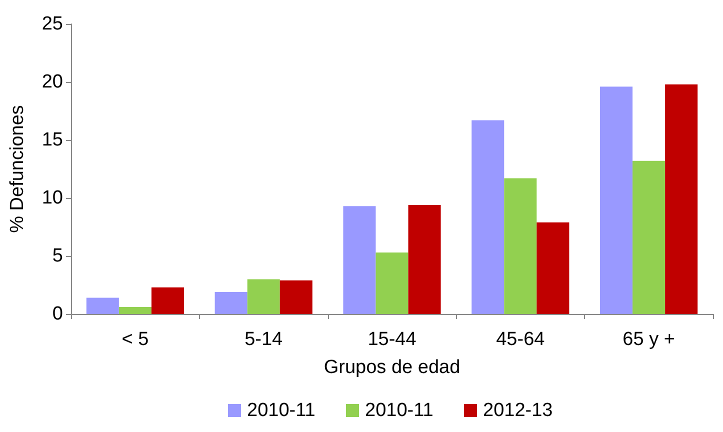 This screenshot has width=723, height=432. I want to click on legend-label: 2012-13, so click(518, 410).